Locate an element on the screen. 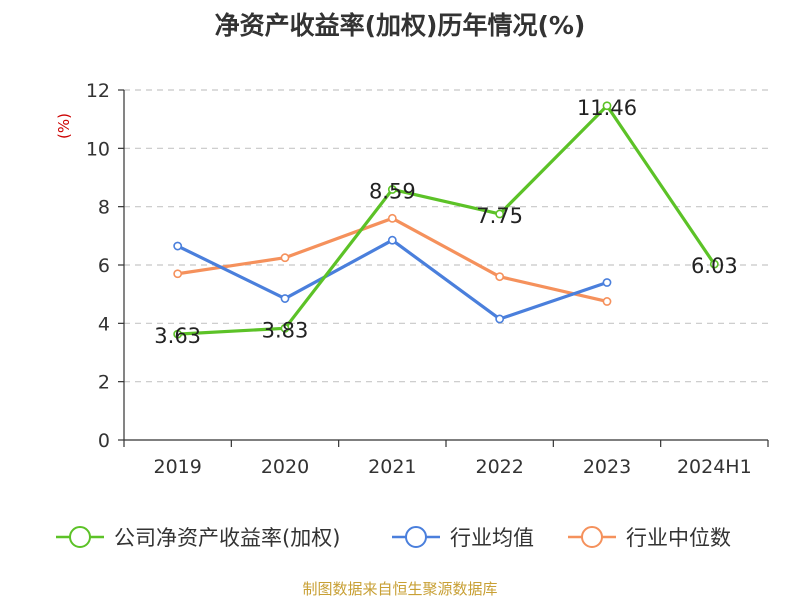  legend: 公司净资产收益率(加权) 行业均值 行业中位数 is located at coordinates (393, 538).